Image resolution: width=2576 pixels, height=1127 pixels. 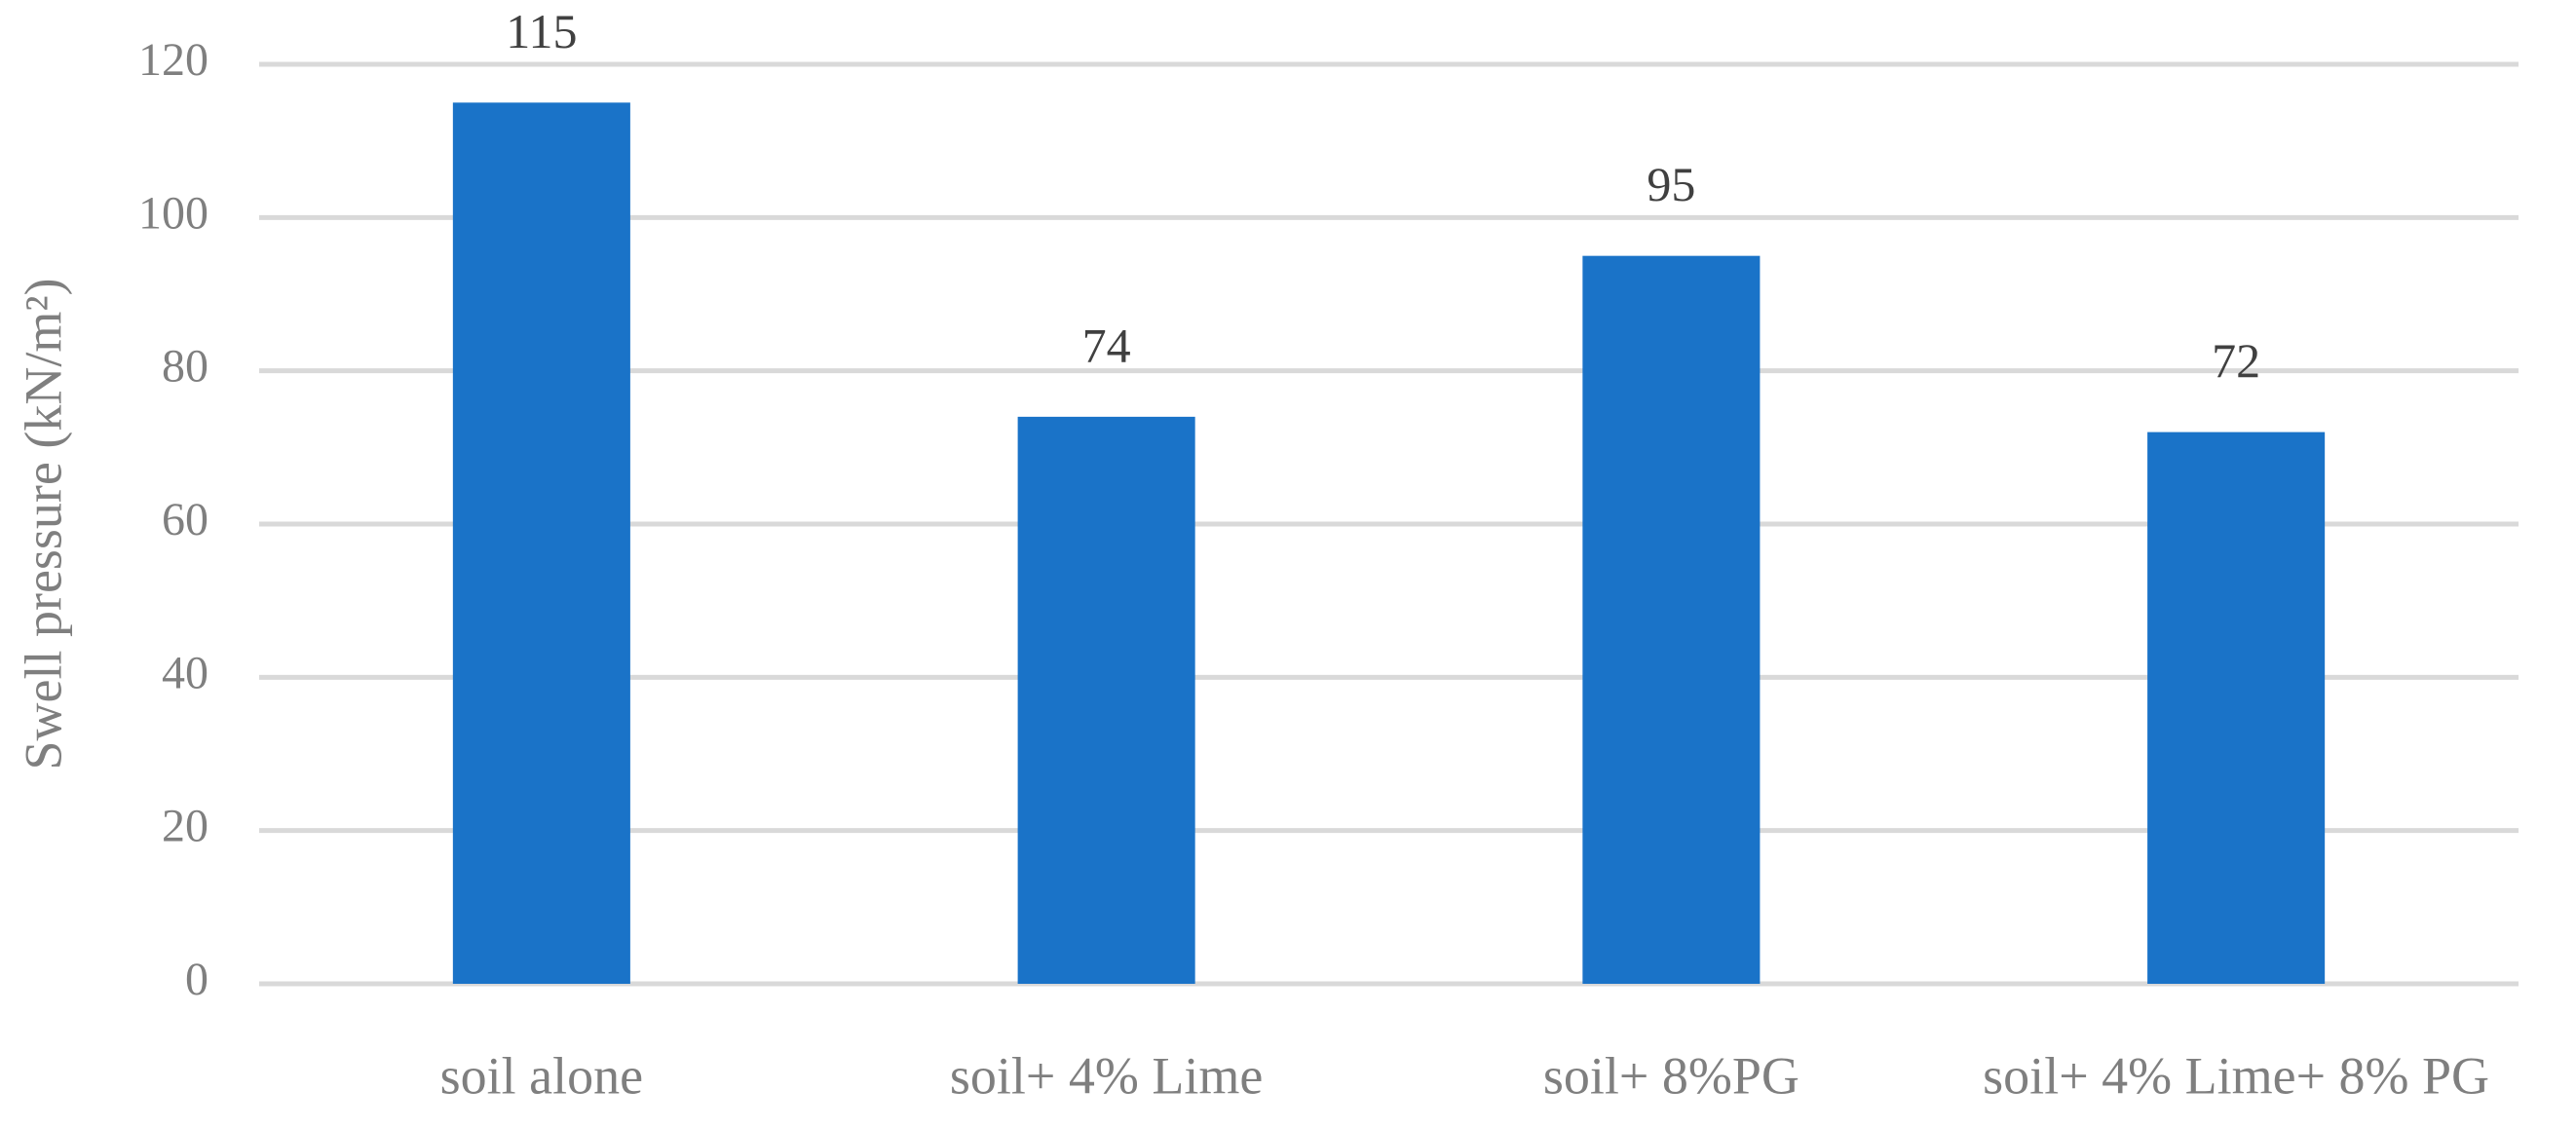 I want to click on y-axis-label: Swell pressure (kN/m²), so click(x=43, y=524).